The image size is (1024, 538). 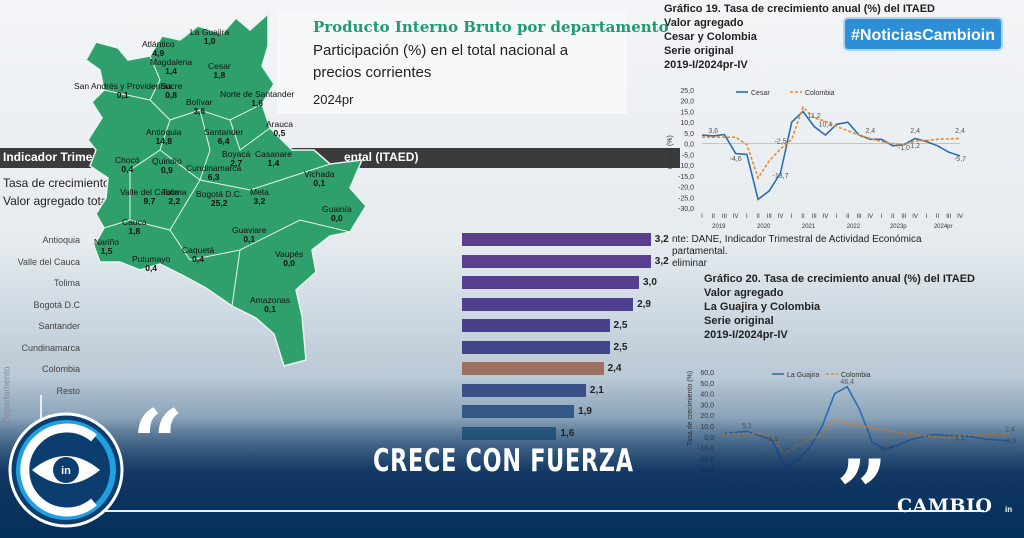 I want to click on itaed-bar-value: 2,1, so click(x=596, y=390).